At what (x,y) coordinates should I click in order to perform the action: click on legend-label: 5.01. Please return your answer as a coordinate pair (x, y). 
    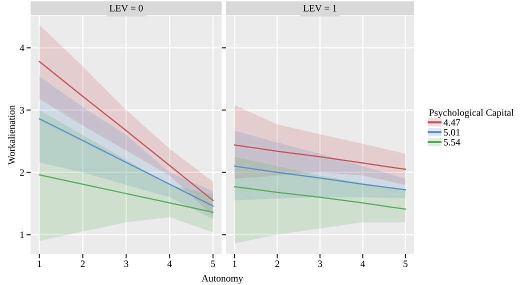
    Looking at the image, I should click on (452, 132).